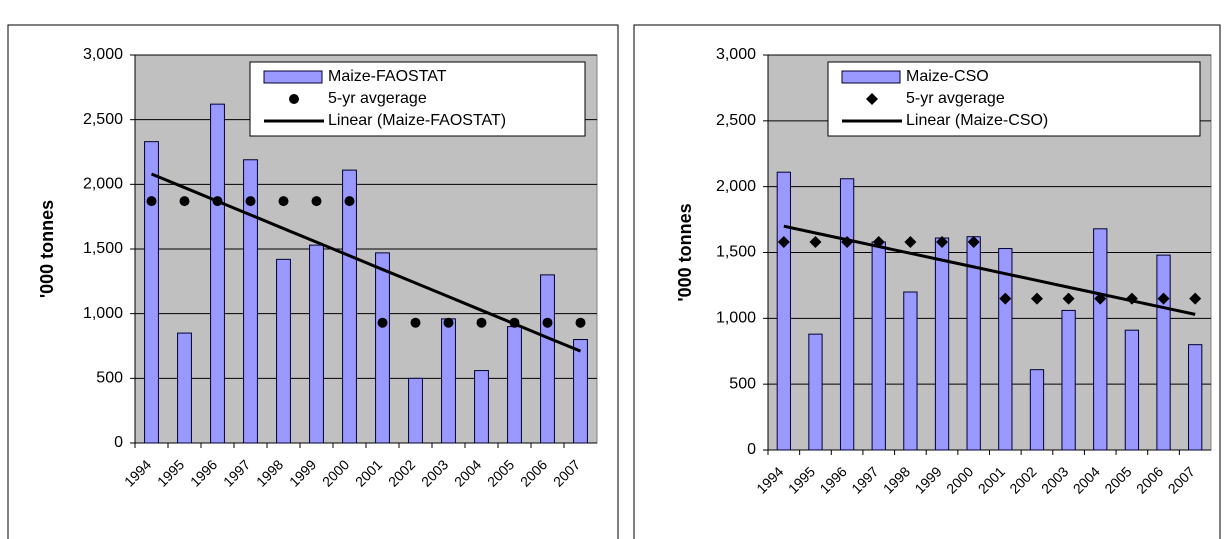  What do you see at coordinates (417, 120) in the screenshot?
I see `legend-label: Linear (Maize-FAOSTAT)` at bounding box center [417, 120].